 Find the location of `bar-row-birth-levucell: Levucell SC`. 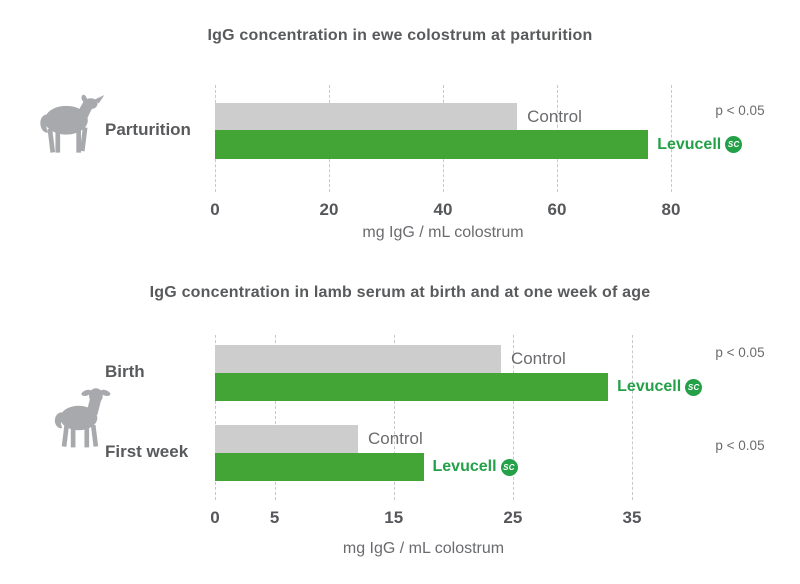

bar-row-birth-levucell: Levucell SC is located at coordinates (459, 387).